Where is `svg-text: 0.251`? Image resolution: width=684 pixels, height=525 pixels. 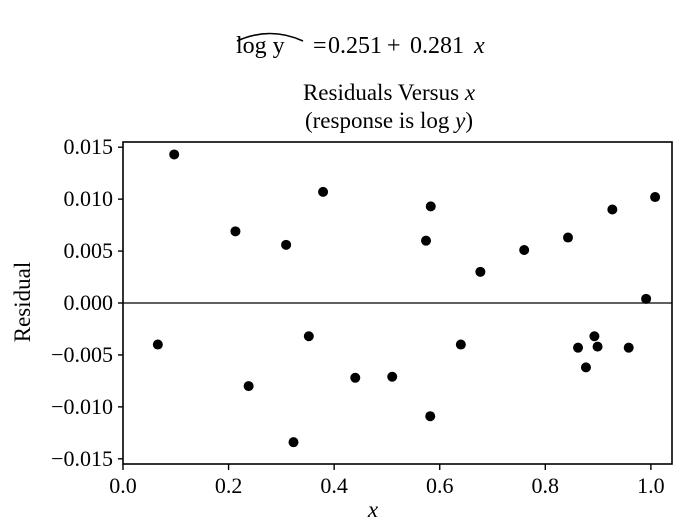 svg-text: 0.251 is located at coordinates (355, 46).